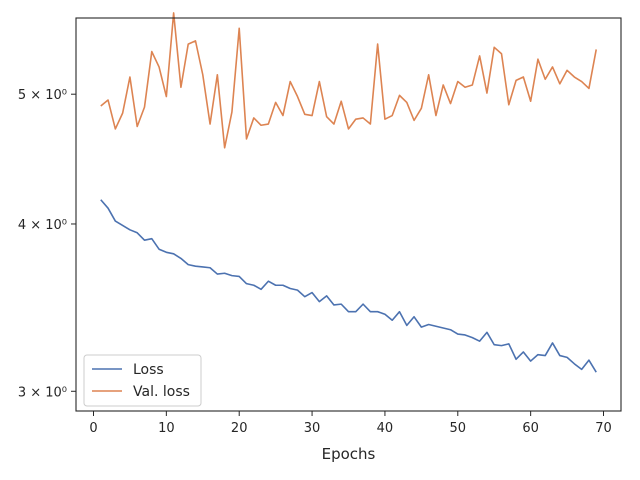 The height and width of the screenshot is (480, 640). I want to click on y-tick-label: 3 × 10⁰, so click(42, 392).